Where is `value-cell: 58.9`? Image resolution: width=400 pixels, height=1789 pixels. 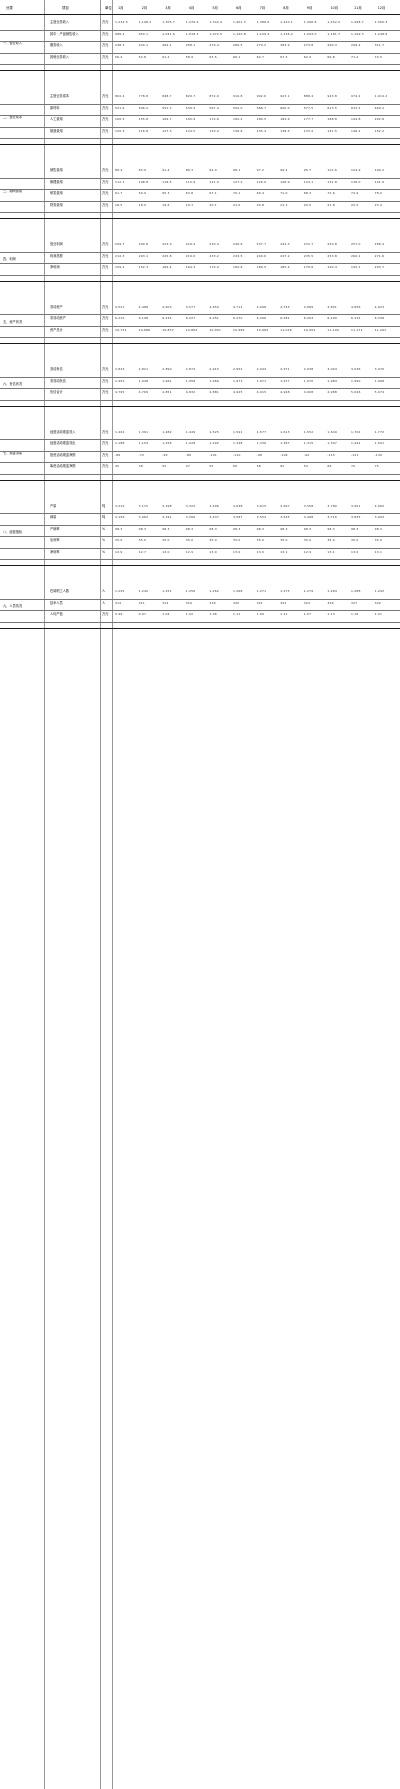 value-cell: 58.9 is located at coordinates (189, 56).